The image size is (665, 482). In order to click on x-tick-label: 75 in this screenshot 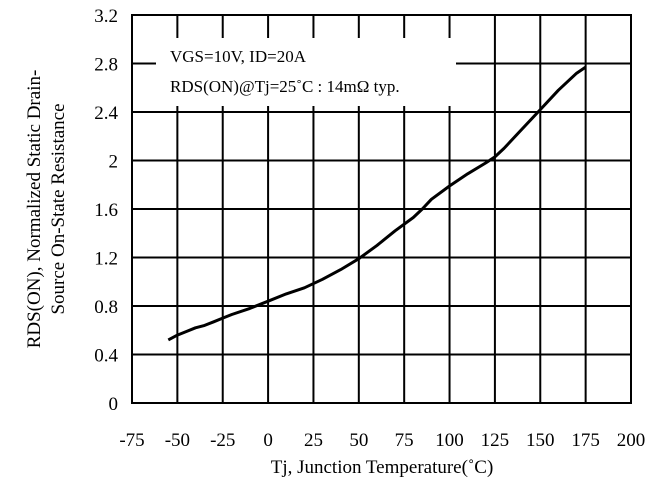, I will do `click(404, 440)`.